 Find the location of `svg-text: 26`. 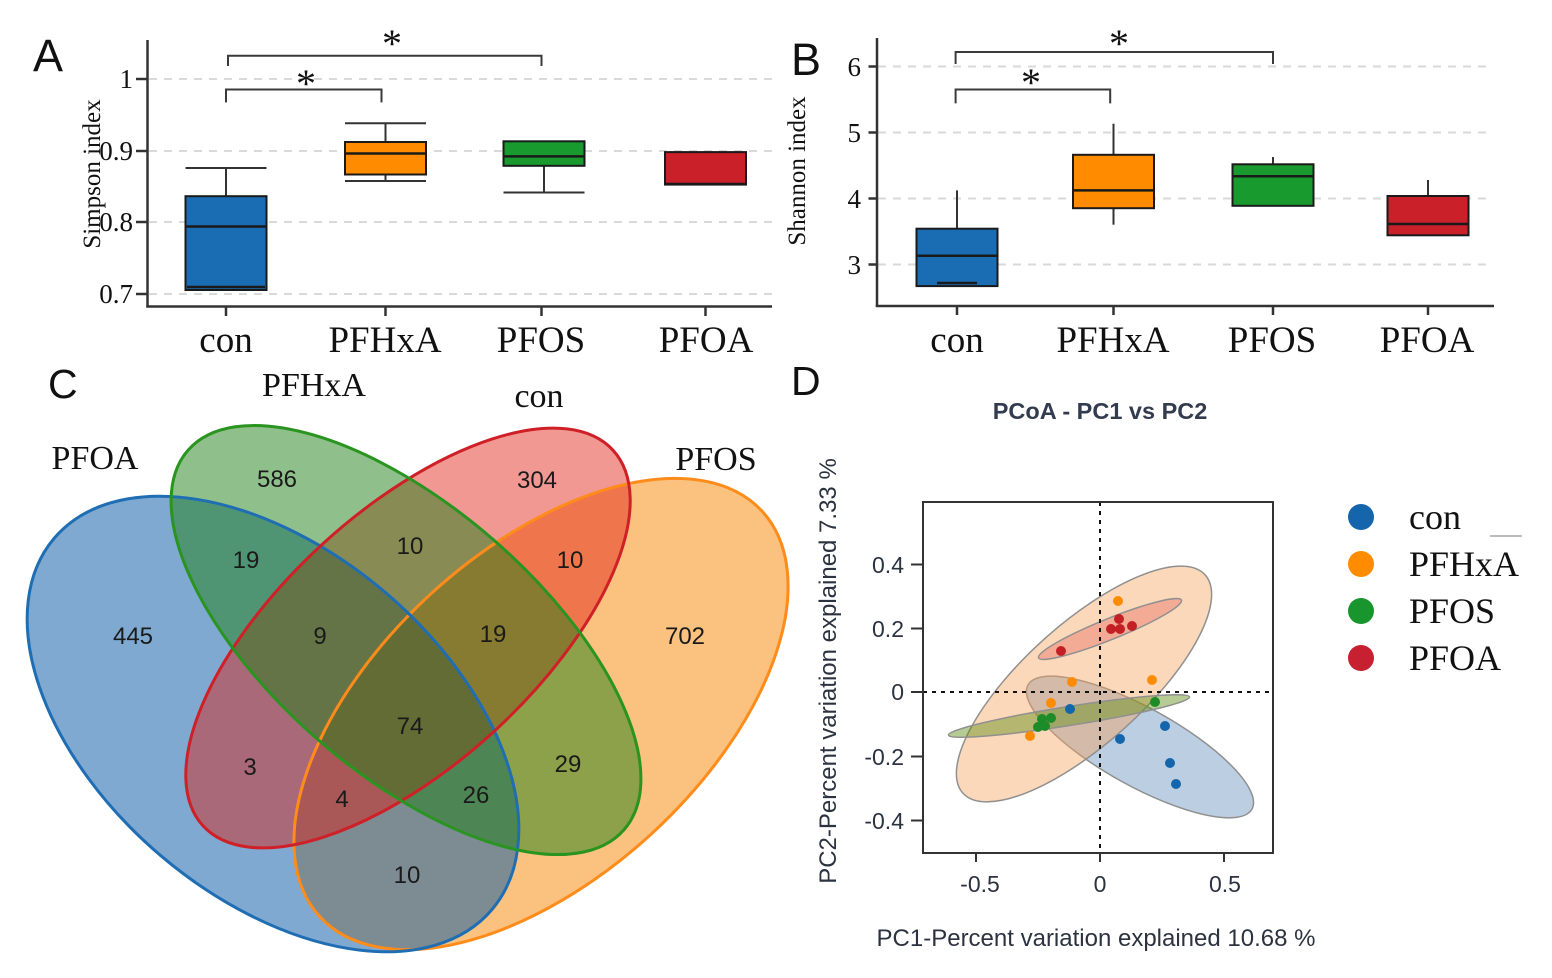

svg-text: 26 is located at coordinates (476, 795).